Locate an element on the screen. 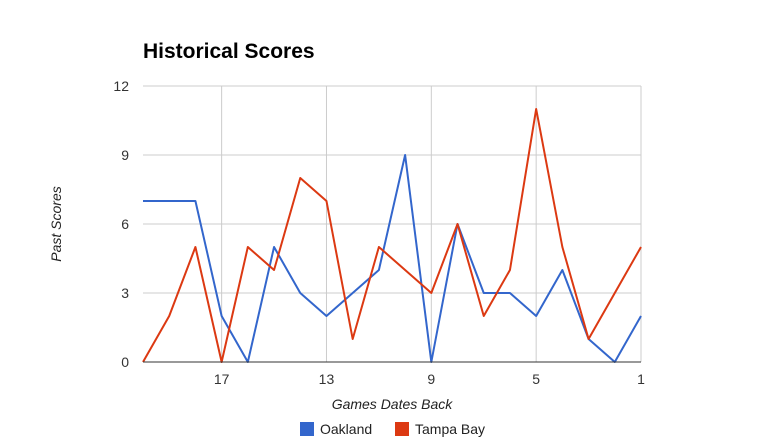 Image resolution: width=784 pixels, height=448 pixels. x-tick-label: 5 is located at coordinates (536, 379).